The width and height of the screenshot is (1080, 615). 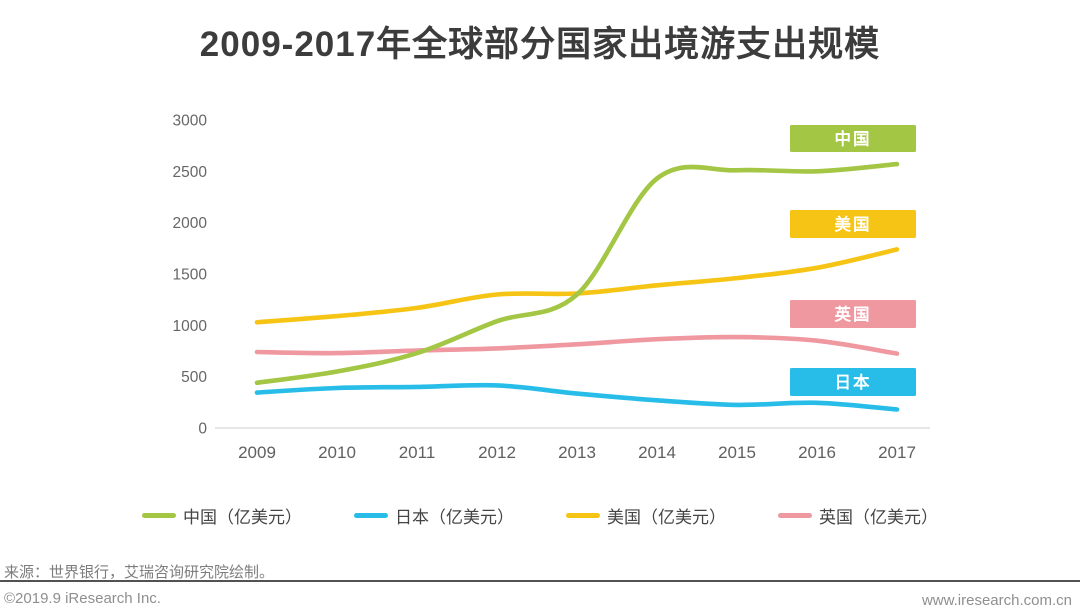 What do you see at coordinates (190, 326) in the screenshot?
I see `y-tick-1000: 1000` at bounding box center [190, 326].